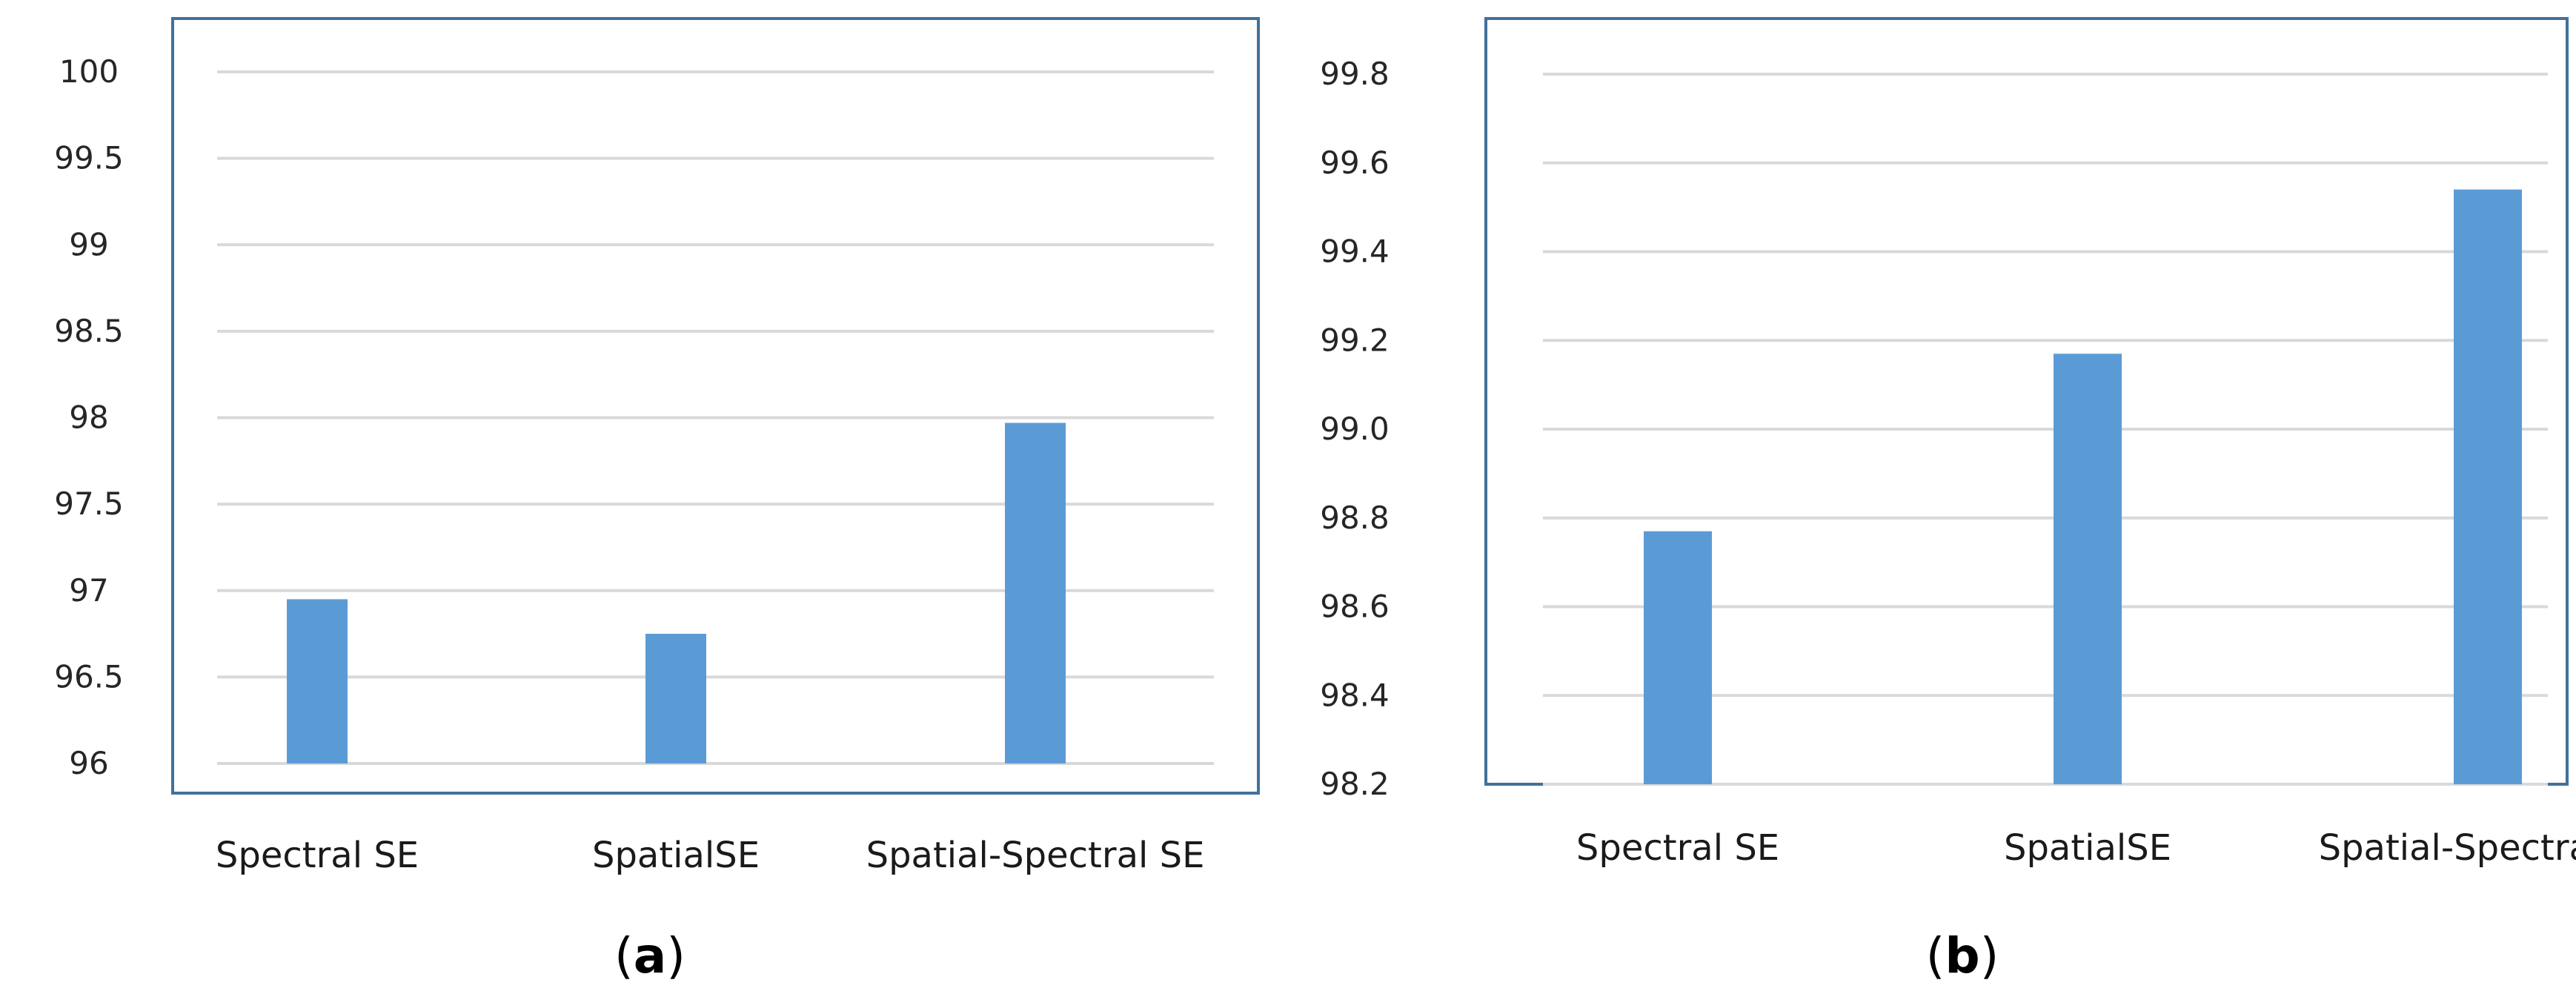 This screenshot has width=2576, height=994. I want to click on y-tick-label: 98.4, so click(1355, 695).